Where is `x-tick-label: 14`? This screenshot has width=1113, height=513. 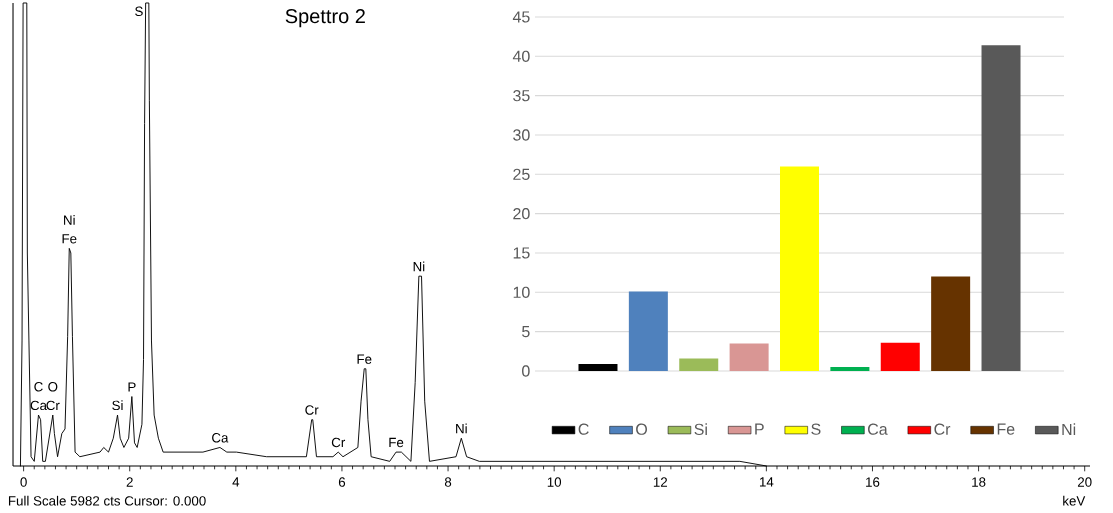
x-tick-label: 14 is located at coordinates (766, 482).